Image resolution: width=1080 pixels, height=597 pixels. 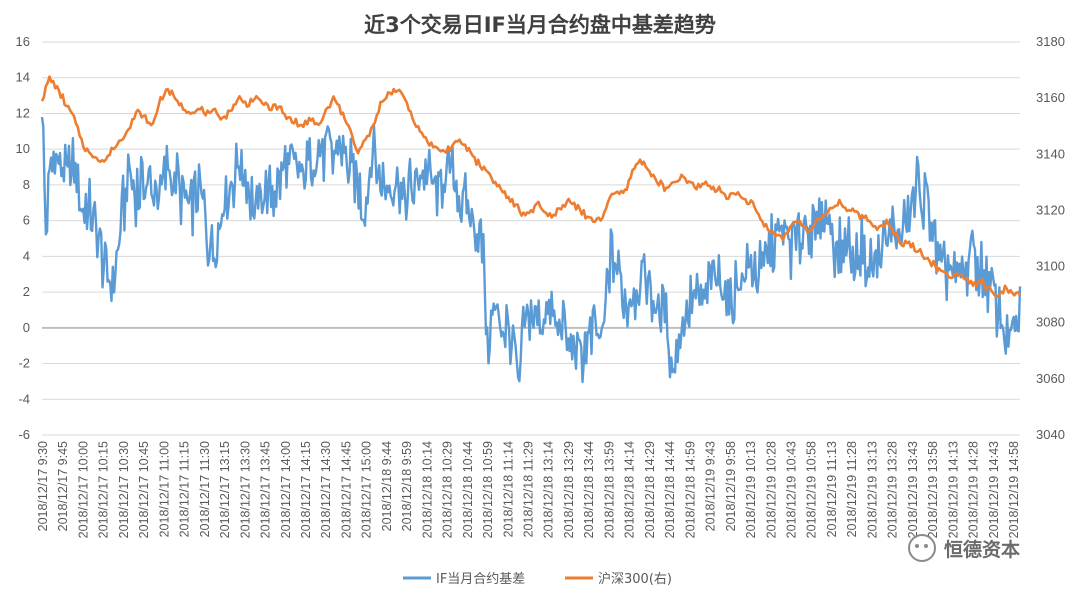 What do you see at coordinates (670, 489) in the screenshot?
I see `x-tick-label: 2018/12/18 14:44` at bounding box center [670, 489].